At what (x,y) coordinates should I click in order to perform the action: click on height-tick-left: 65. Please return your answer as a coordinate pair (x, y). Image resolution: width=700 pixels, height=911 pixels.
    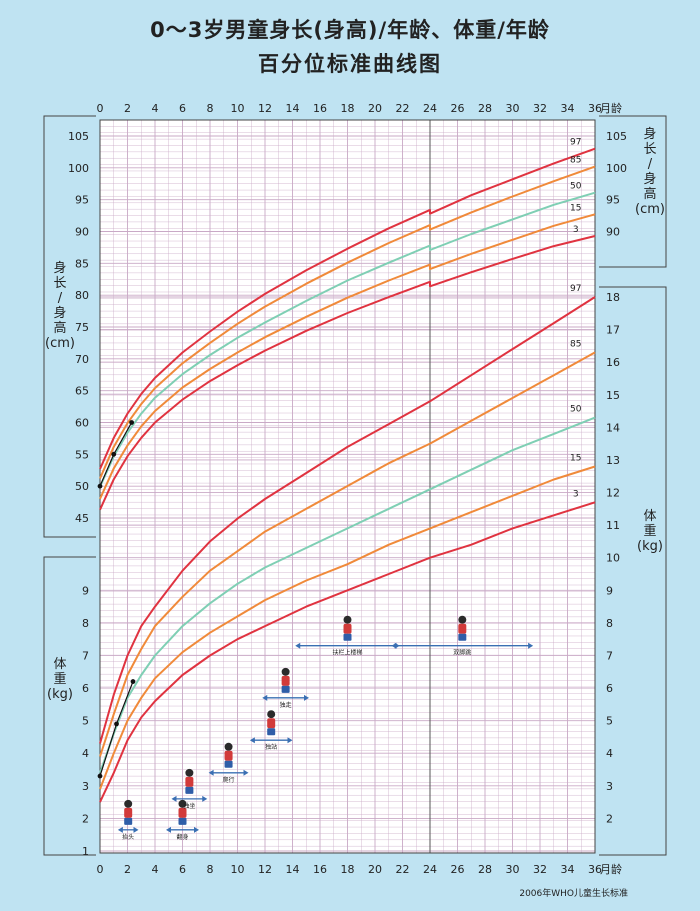
    Looking at the image, I should click on (82, 391).